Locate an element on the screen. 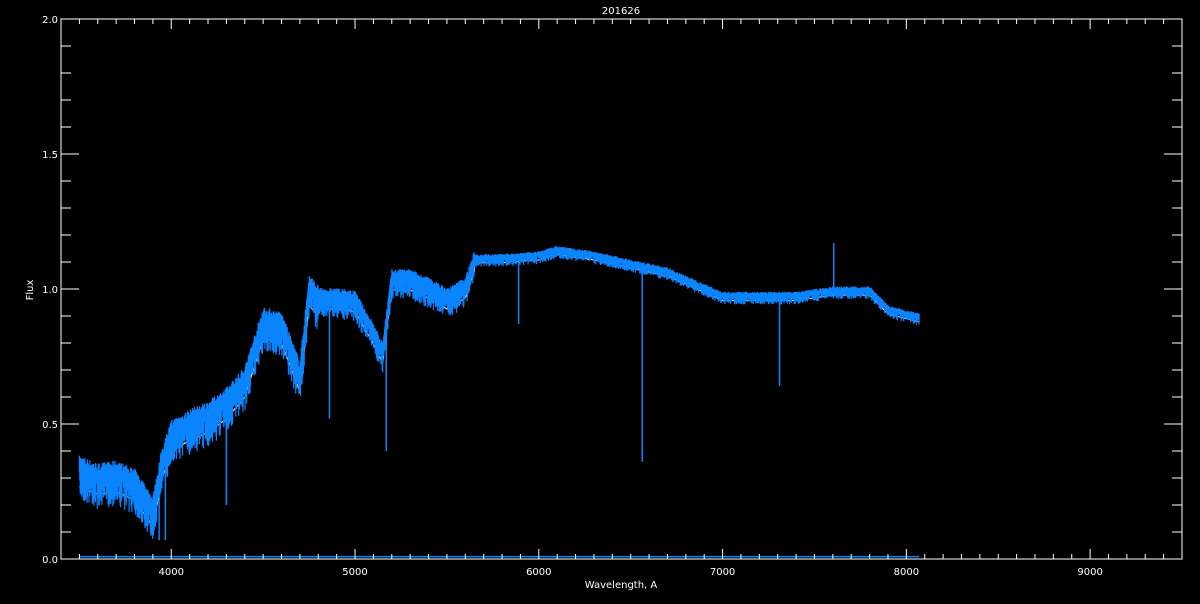 This screenshot has height=604, width=1200. x-tick-label: 9000 is located at coordinates (1089, 572).